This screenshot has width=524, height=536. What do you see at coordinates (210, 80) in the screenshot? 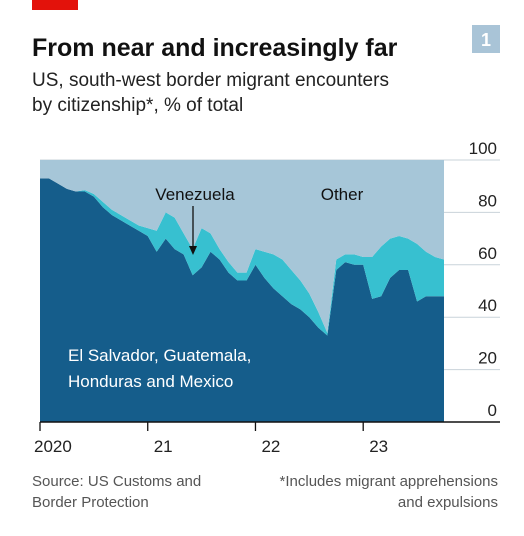
I see `subtitle: US, south-west border migrant encounters` at bounding box center [210, 80].